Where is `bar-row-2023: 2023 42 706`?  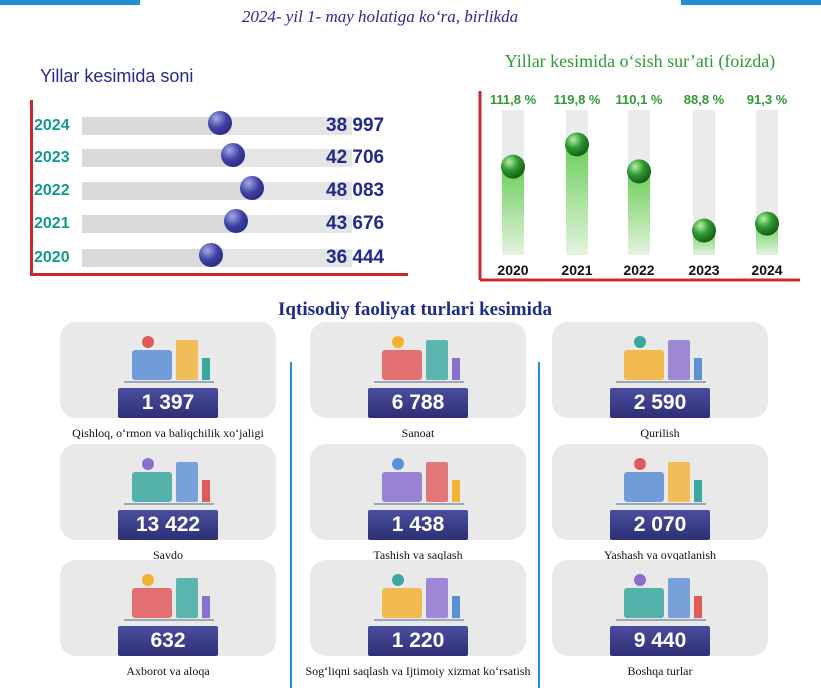 bar-row-2023: 2023 42 706 is located at coordinates (219, 156).